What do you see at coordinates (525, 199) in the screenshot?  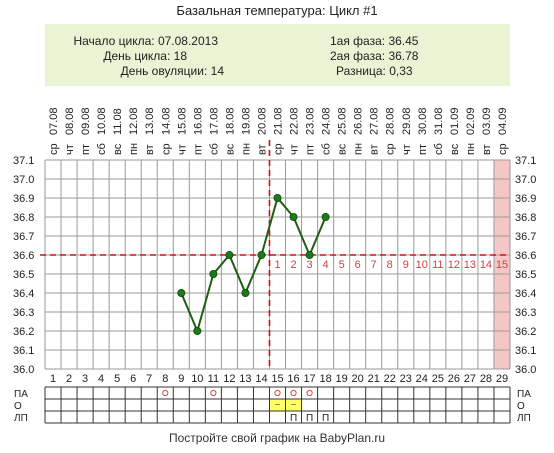 I see `y-tick-right: 36.9` at bounding box center [525, 199].